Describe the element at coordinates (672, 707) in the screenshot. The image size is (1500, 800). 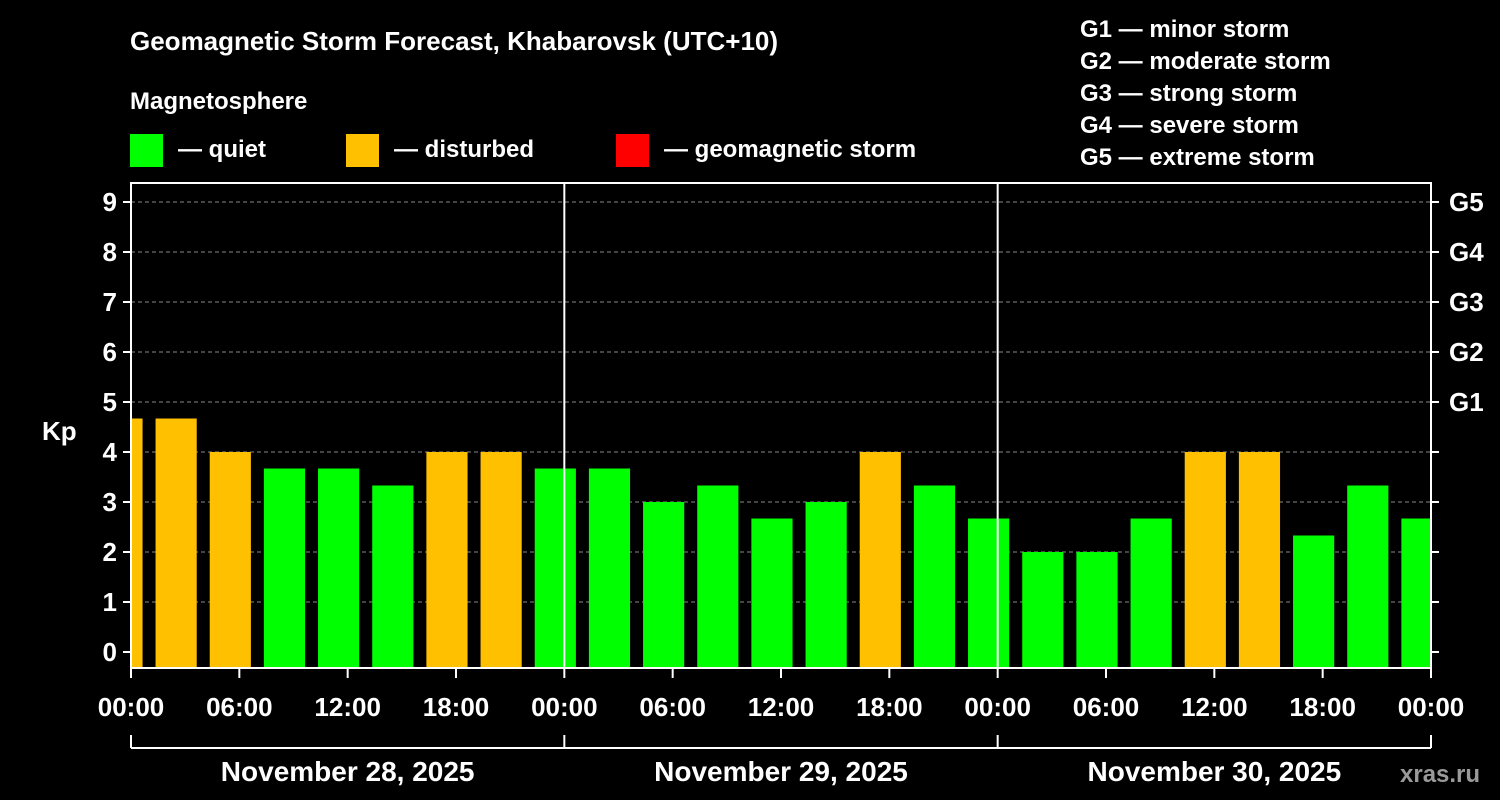
I see `x-tick-label-5: 06:00` at that location.